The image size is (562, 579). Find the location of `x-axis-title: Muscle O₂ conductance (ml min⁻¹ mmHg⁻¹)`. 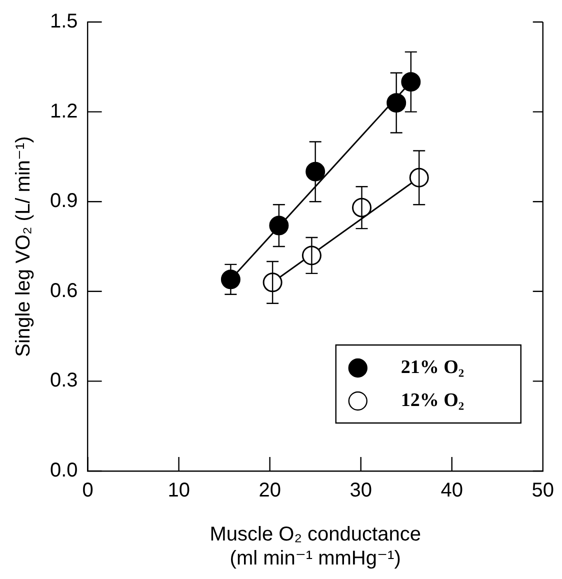

x-axis-title: Muscle O₂ conductance (ml min⁻¹ mmHg⁻¹) is located at coordinates (315, 547).